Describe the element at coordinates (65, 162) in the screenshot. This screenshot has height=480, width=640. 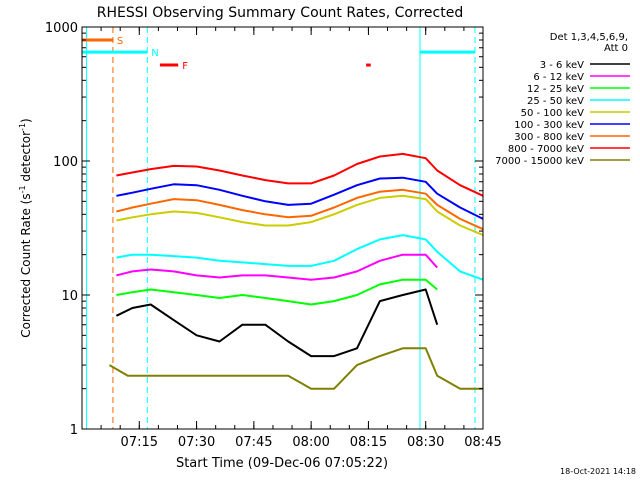
I see `y-tick-label: 100` at that location.